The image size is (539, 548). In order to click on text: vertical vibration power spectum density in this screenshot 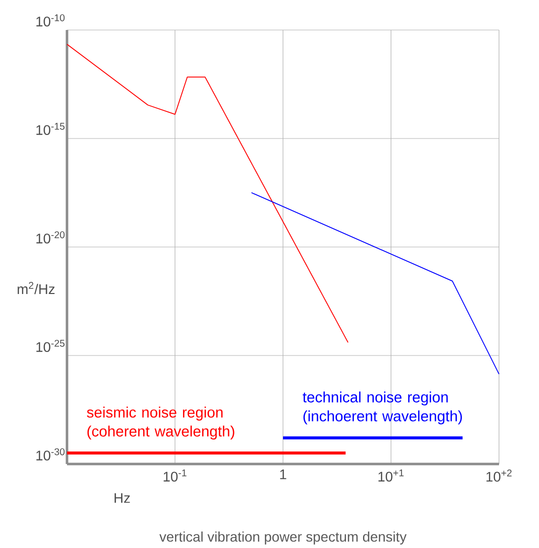, I will do `click(283, 537)`.